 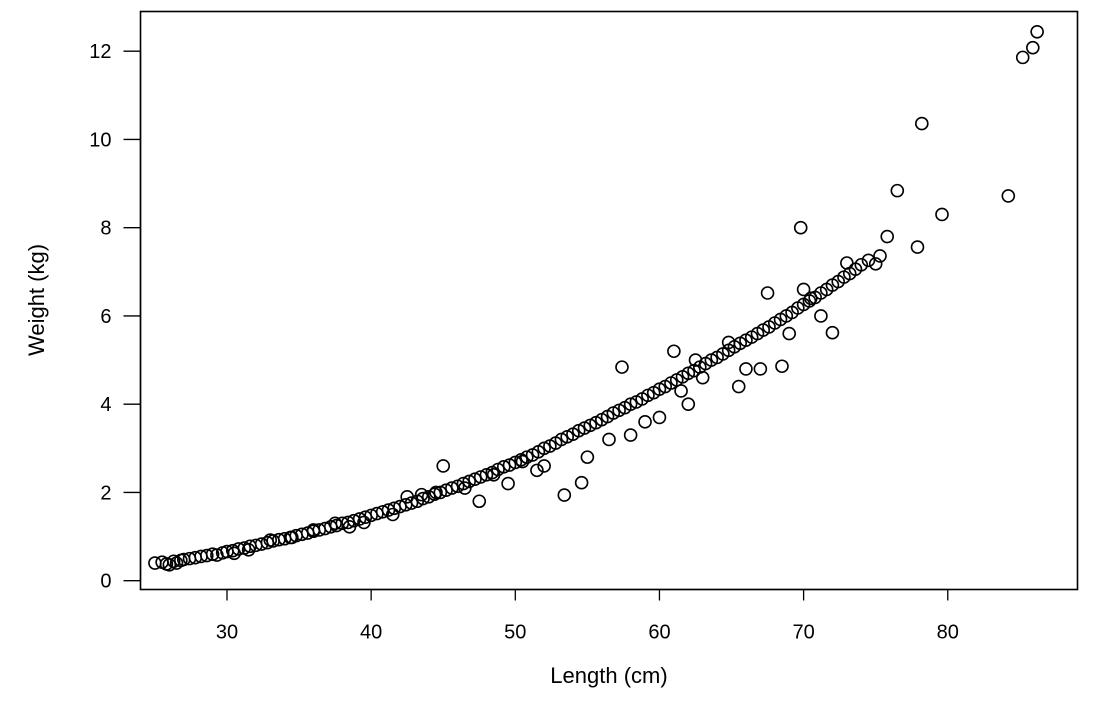 What do you see at coordinates (100, 140) in the screenshot?
I see `y-tick-label: 10` at bounding box center [100, 140].